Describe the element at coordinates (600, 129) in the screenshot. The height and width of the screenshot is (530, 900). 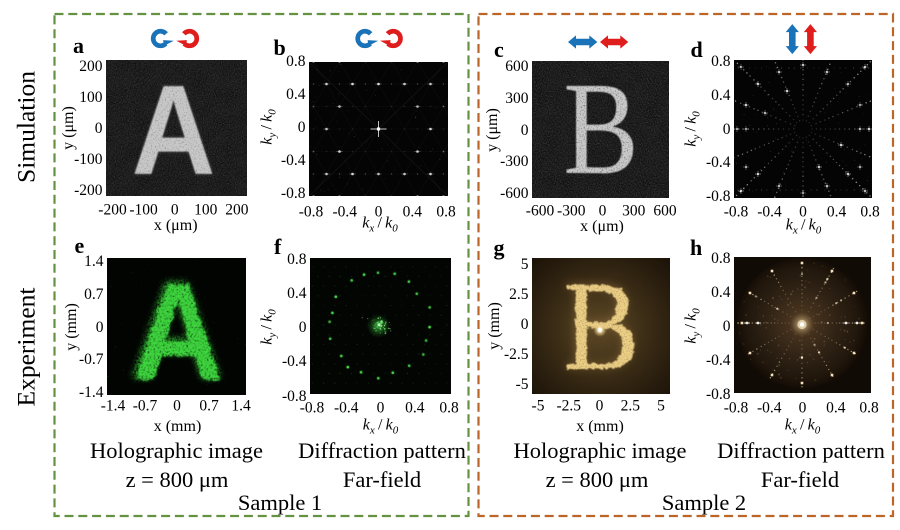
I see `svg-text: B` at that location.